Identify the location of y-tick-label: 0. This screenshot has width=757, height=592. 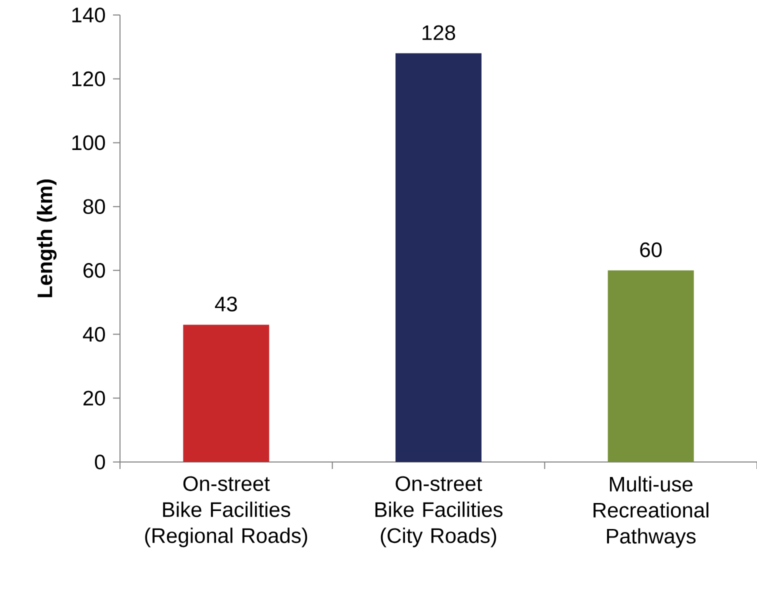
(99, 462).